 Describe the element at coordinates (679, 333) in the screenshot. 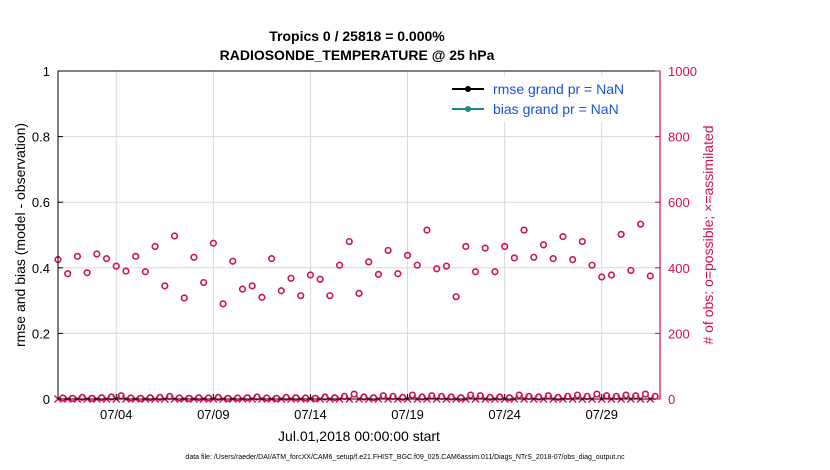

I see `y-tick-label-right: 200` at that location.